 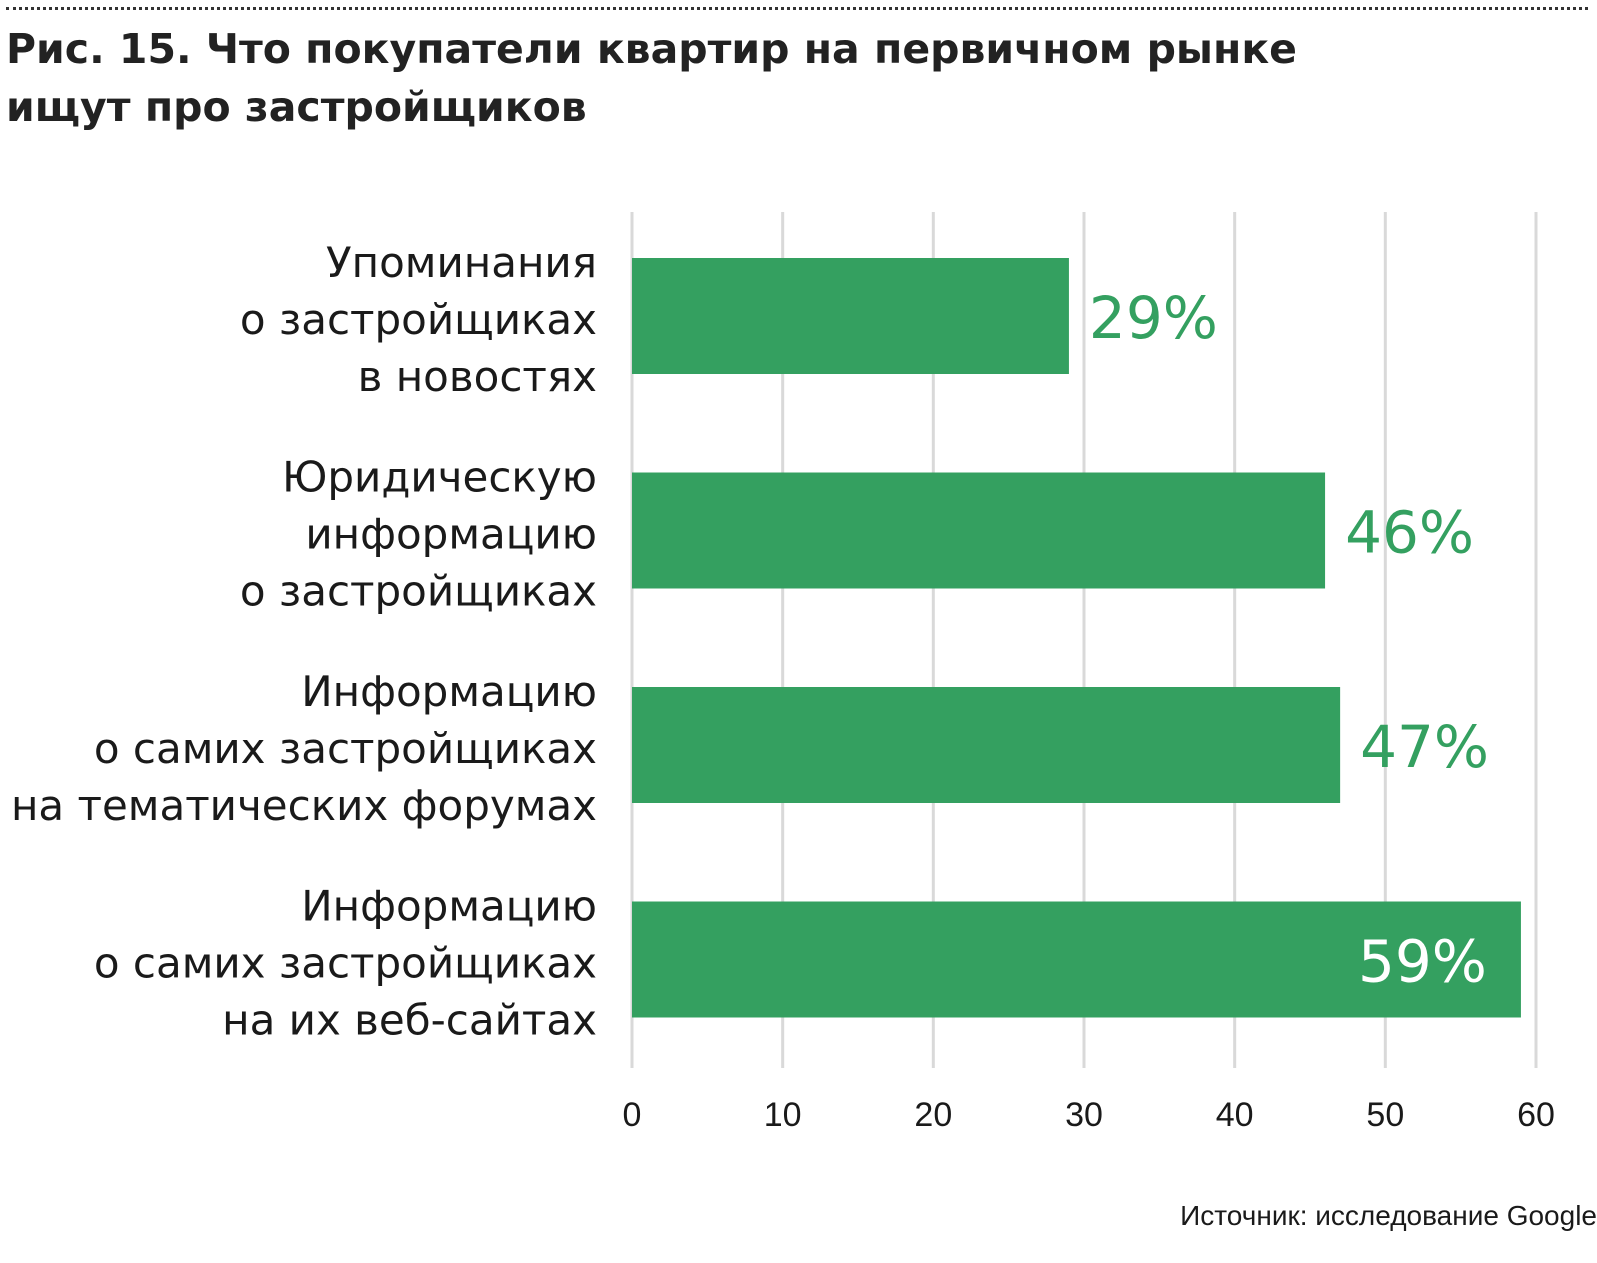 I want to click on top-dotted-rule, so click(x=797, y=8).